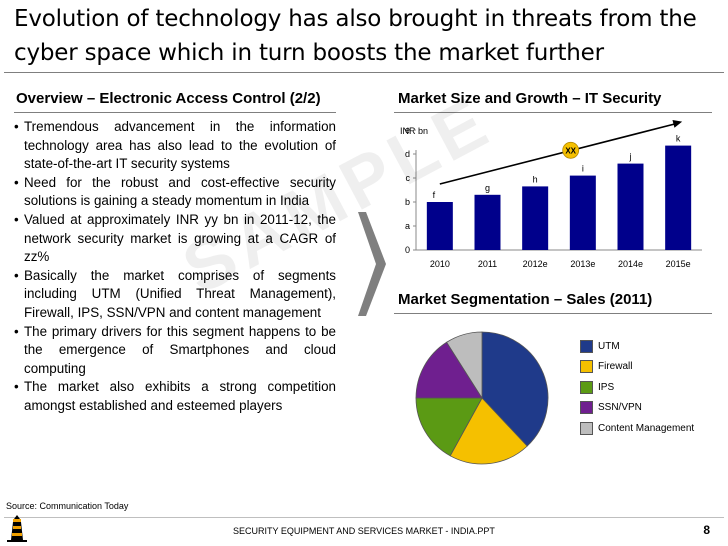 Image resolution: width=728 pixels, height=546 pixels. What do you see at coordinates (17, 528) in the screenshot?
I see `lighthouse-logo-icon` at bounding box center [17, 528].